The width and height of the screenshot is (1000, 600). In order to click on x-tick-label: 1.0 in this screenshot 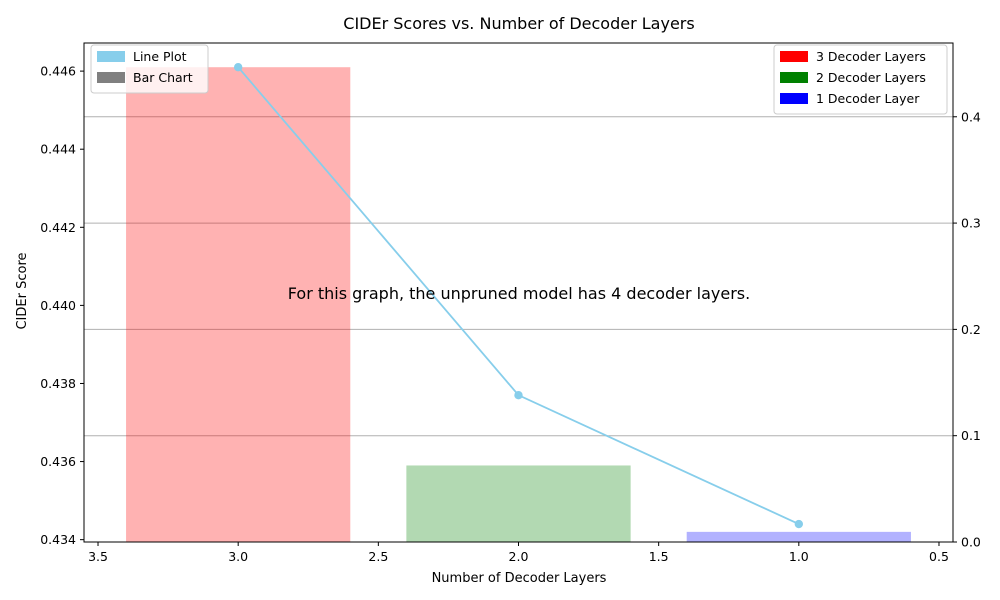, I will do `click(799, 556)`.